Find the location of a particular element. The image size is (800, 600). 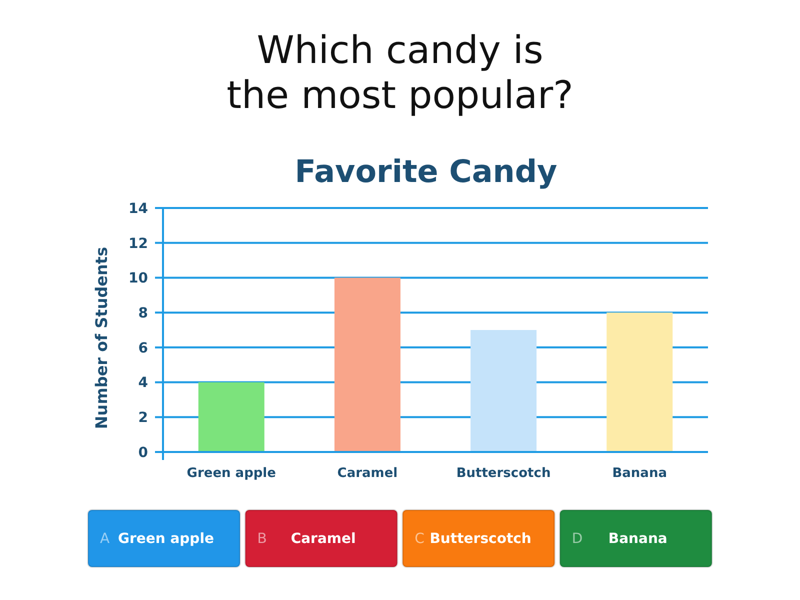

x-tick-label: Caramel is located at coordinates (367, 473).